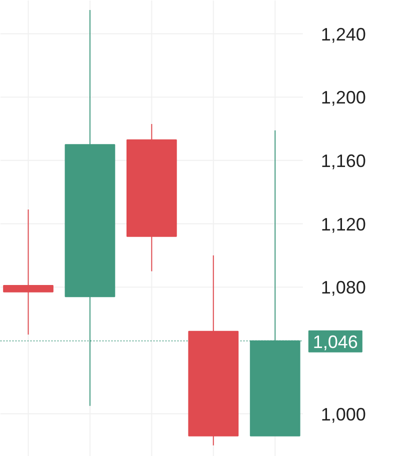  What do you see at coordinates (343, 34) in the screenshot?
I see `y-tick-label: 1,240` at bounding box center [343, 34].